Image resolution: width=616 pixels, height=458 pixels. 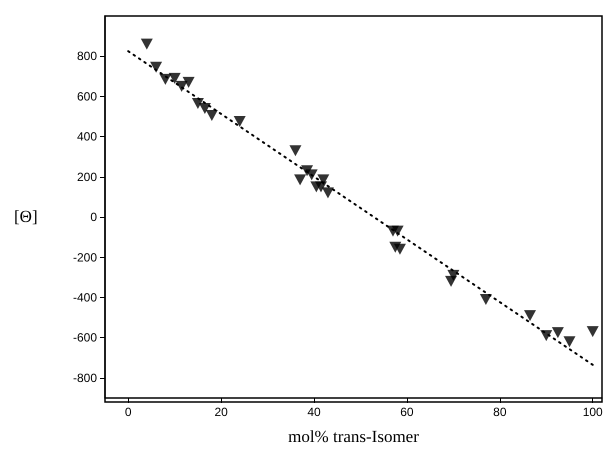 What do you see at coordinates (354, 436) in the screenshot?
I see `x-axis-title: mol% trans-Isomer` at bounding box center [354, 436].